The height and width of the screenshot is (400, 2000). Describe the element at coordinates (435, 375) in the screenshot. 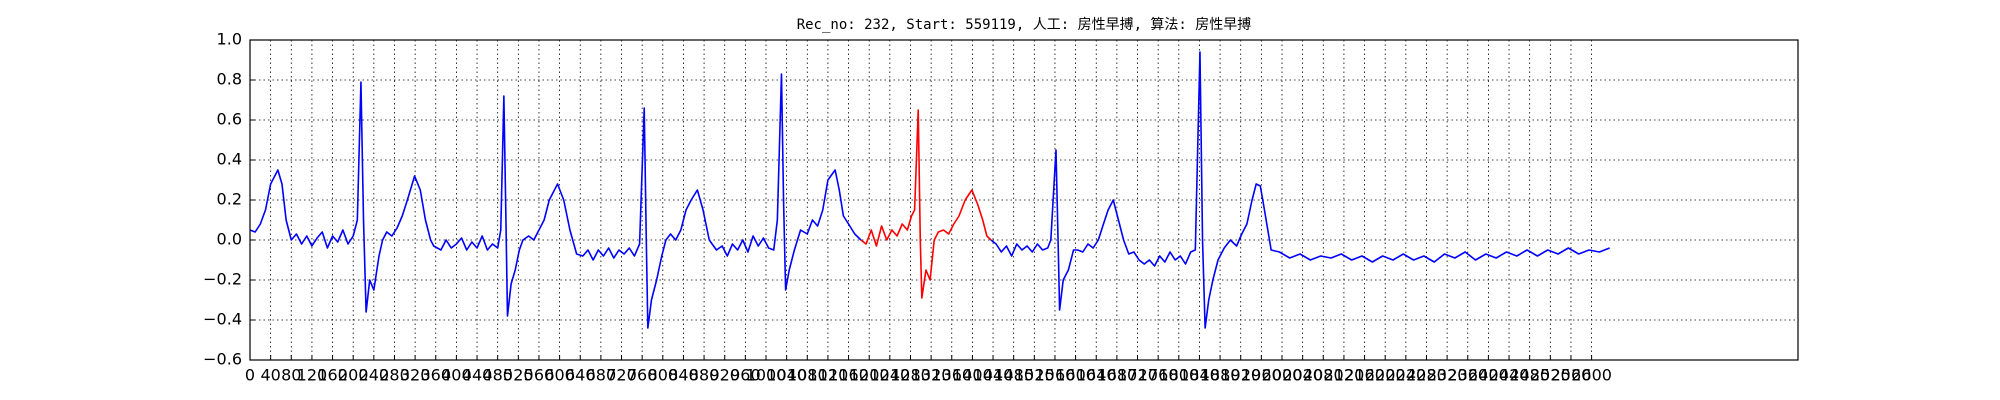

I see `x-tick-label: 360` at that location.